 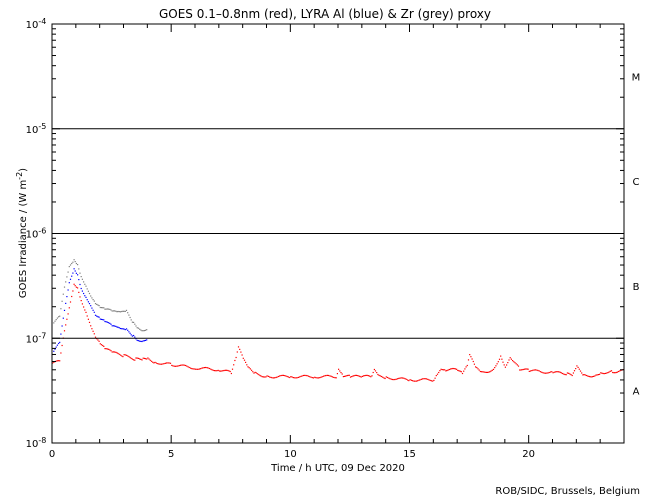 I want to click on credit-text: ROB/SIDC, Brussels, Belgium, so click(x=567, y=491).